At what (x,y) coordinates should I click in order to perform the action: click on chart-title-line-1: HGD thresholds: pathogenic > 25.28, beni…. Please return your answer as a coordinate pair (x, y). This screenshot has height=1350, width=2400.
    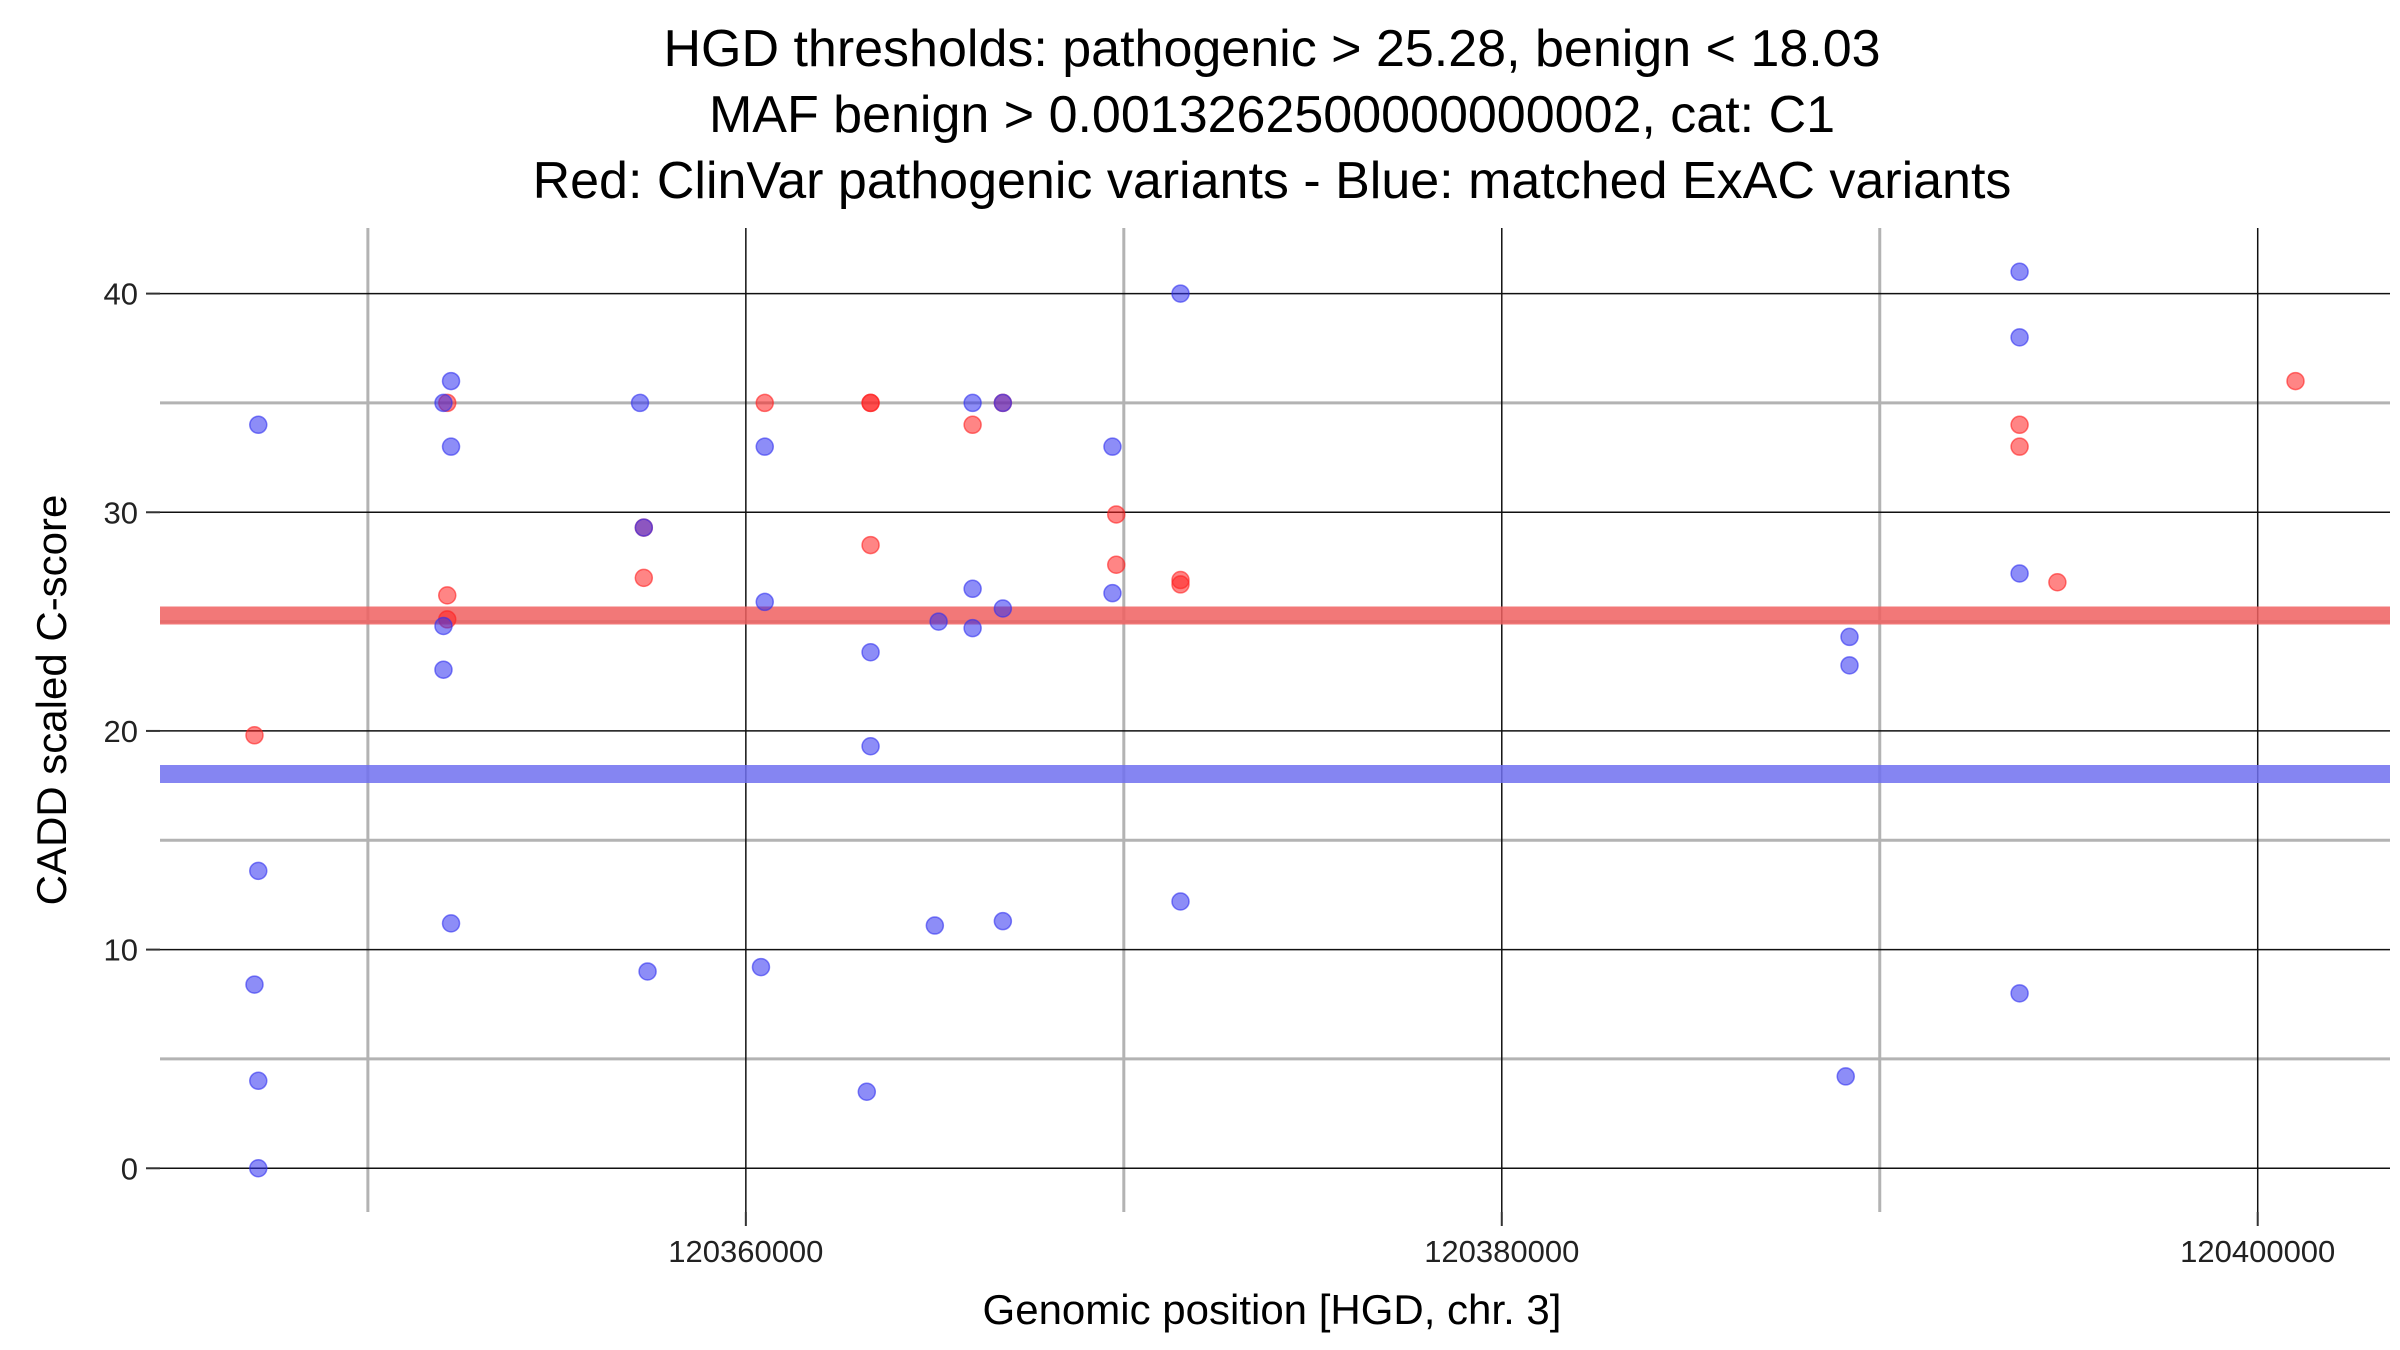
    Looking at the image, I should click on (1271, 49).